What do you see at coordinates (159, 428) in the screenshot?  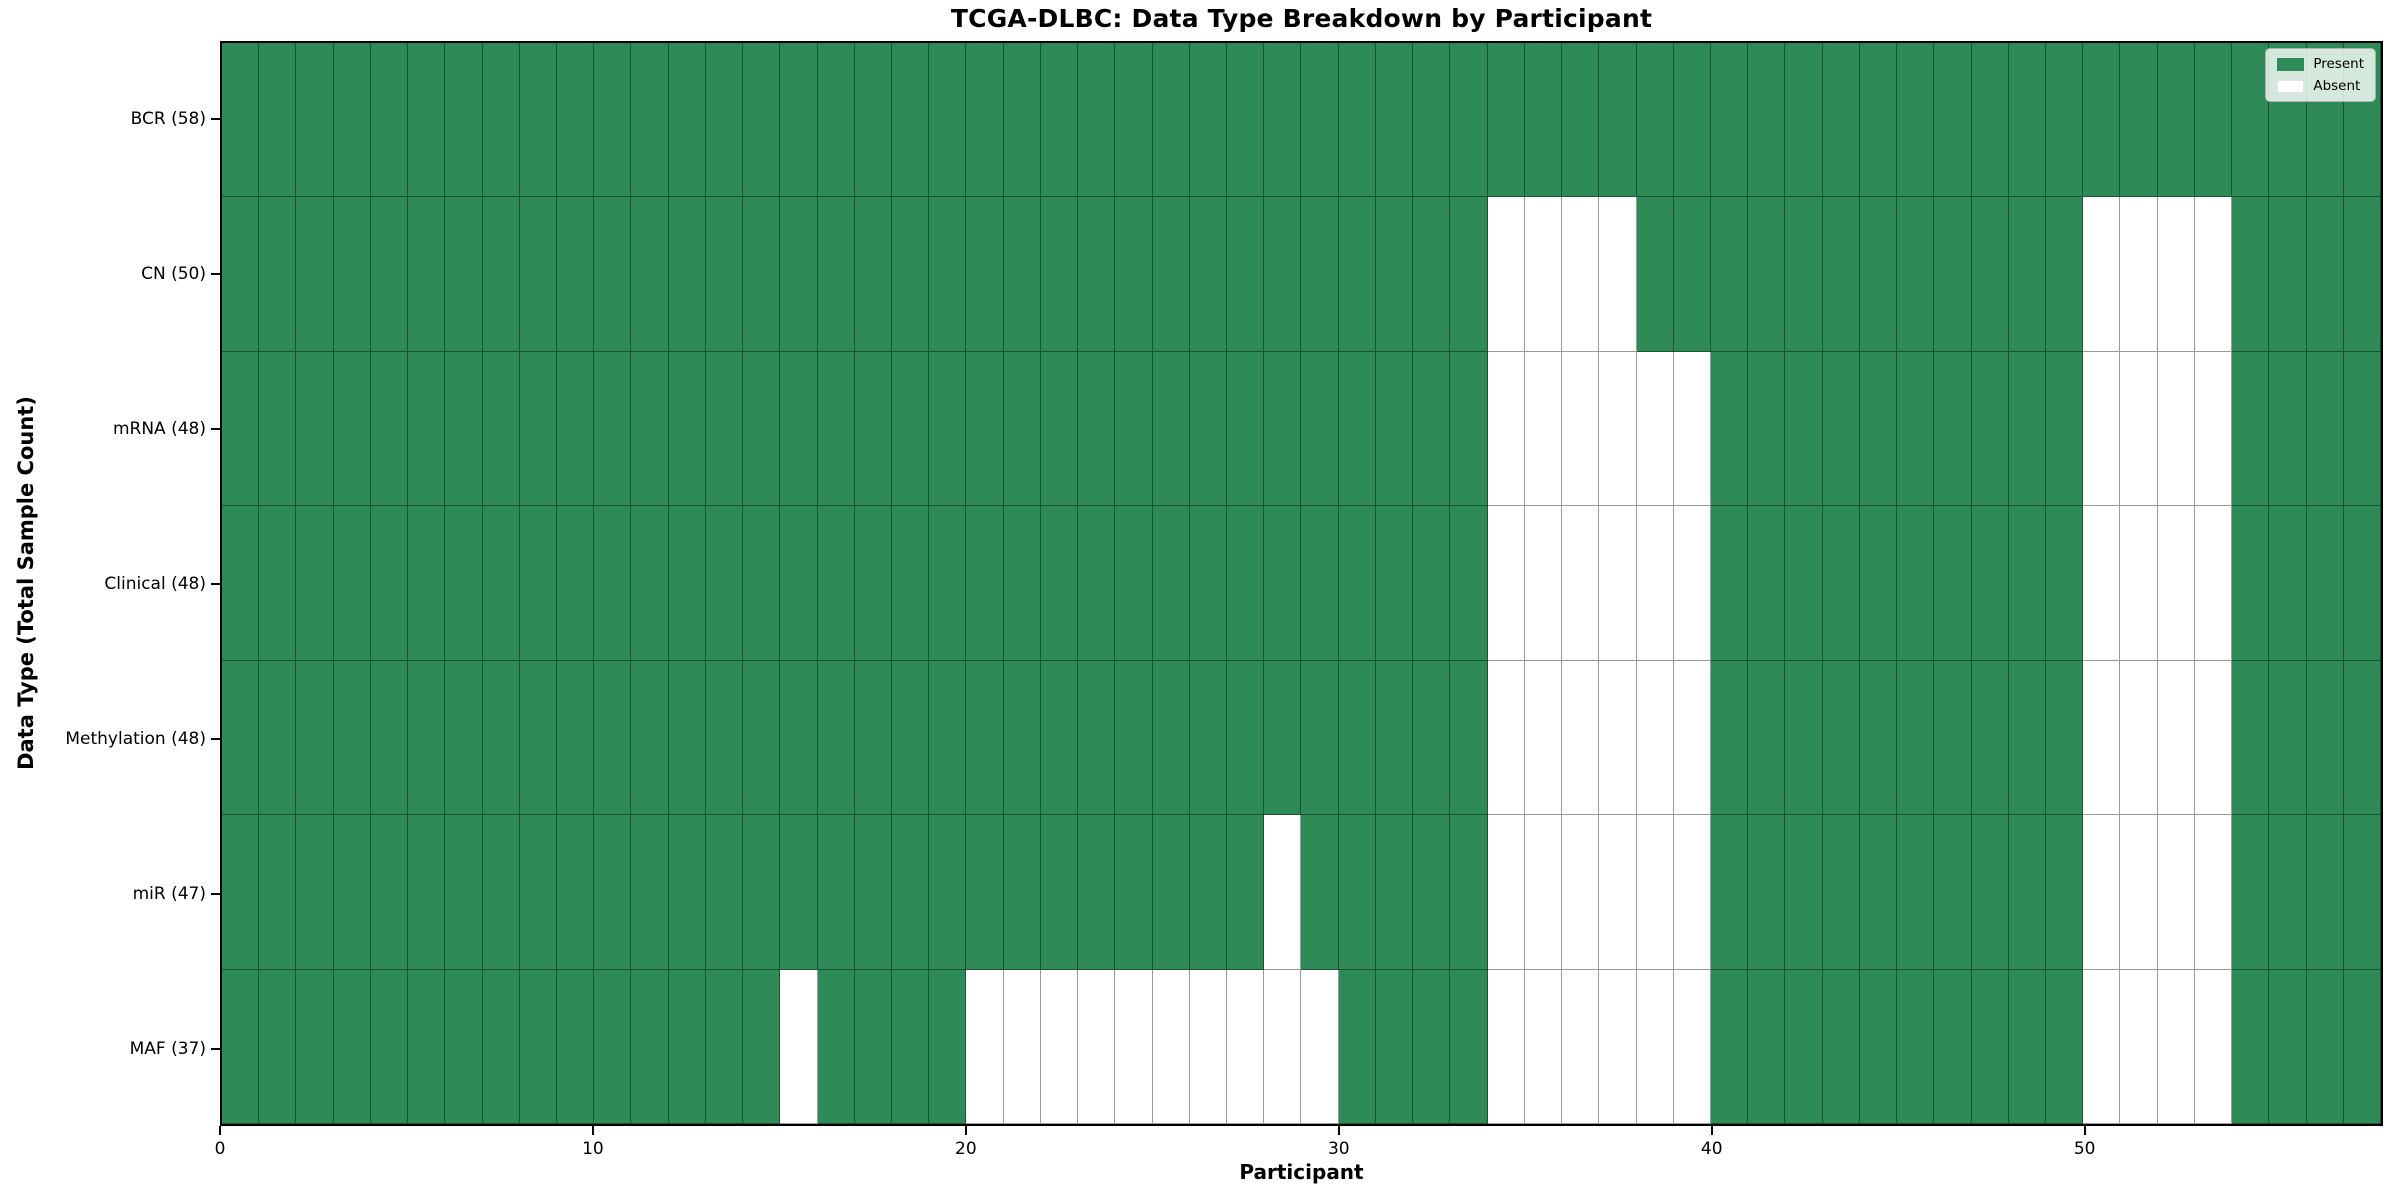 I see `y-tick-label-mRNA: mRNA (48)` at bounding box center [159, 428].